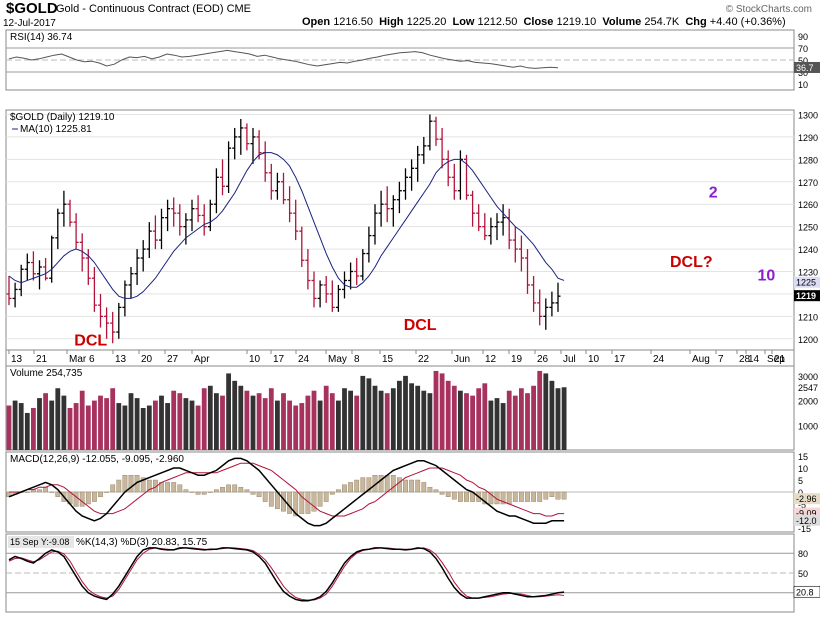 The width and height of the screenshot is (820, 621). Describe the element at coordinates (806, 296) in the screenshot. I see `price-tag-label: 1219` at that location.